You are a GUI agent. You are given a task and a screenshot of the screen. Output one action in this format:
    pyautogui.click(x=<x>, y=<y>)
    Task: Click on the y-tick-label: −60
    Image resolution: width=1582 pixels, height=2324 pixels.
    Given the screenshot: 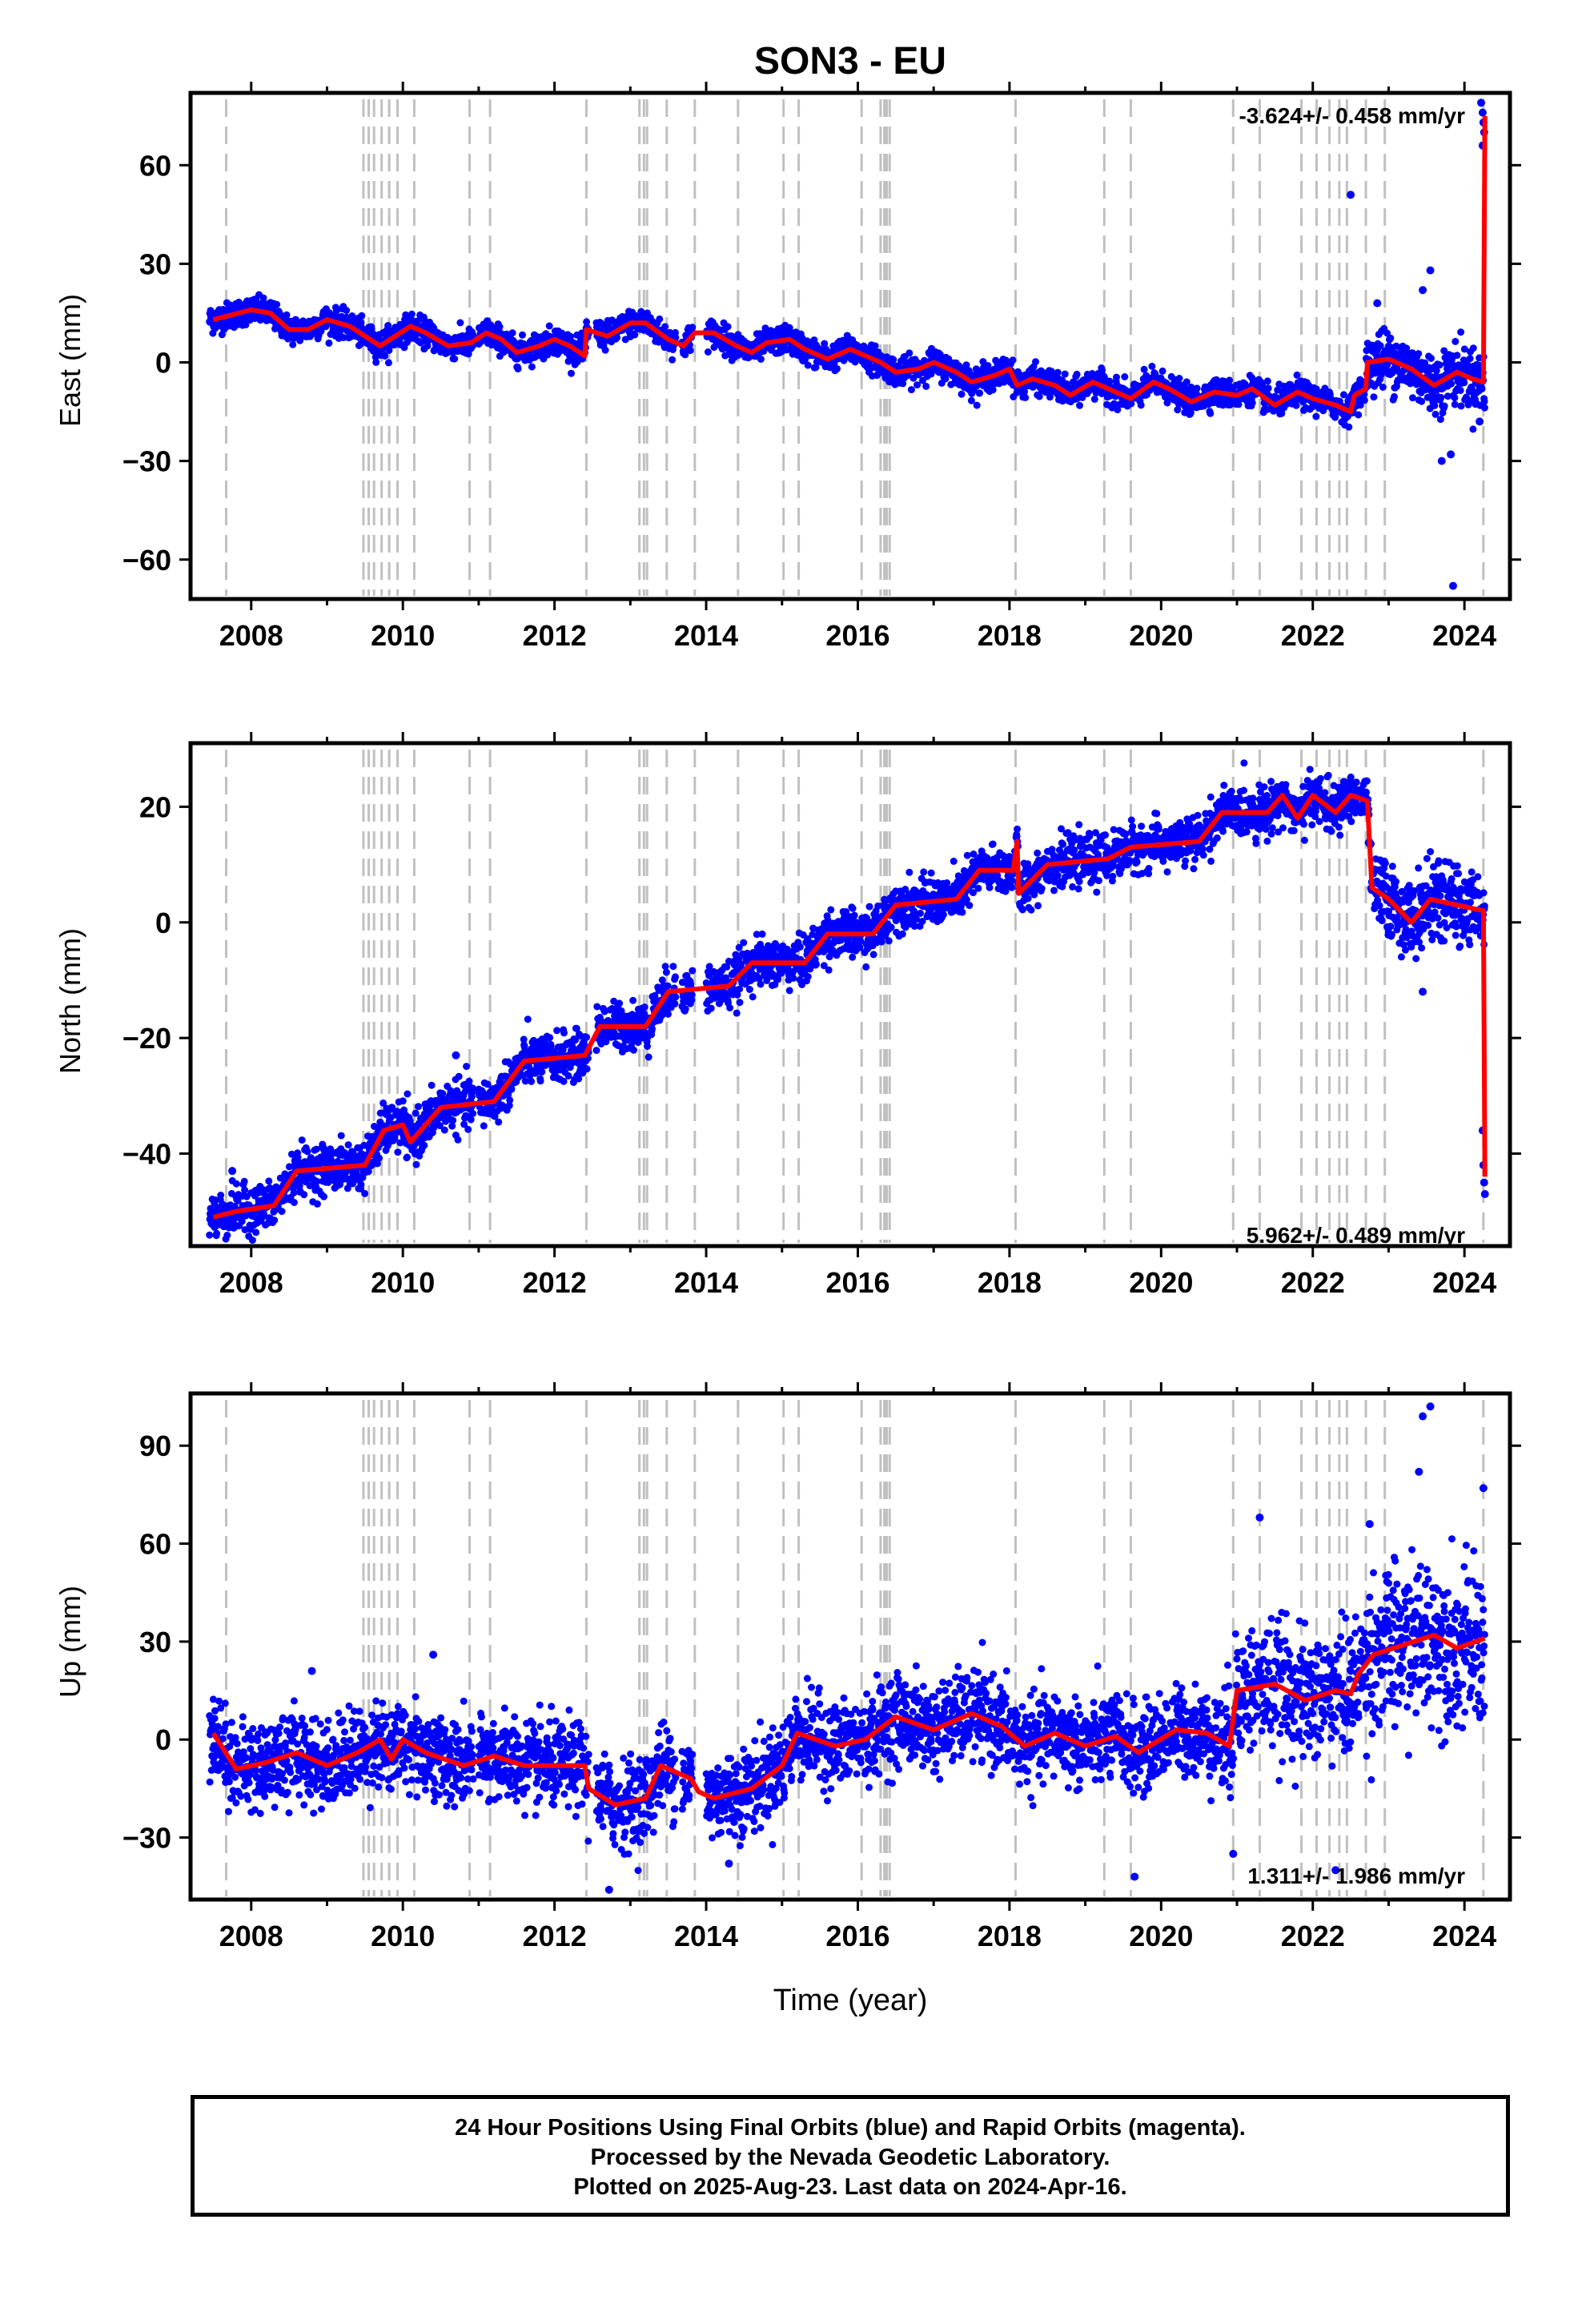 What is the action you would take?
    pyautogui.click(x=146, y=560)
    